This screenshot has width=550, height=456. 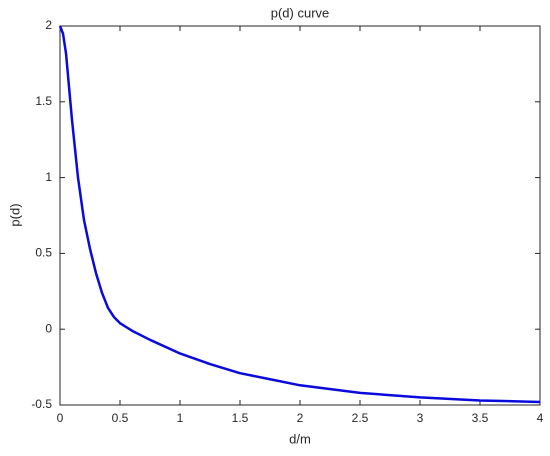 I want to click on x-tick-label: 4, so click(x=540, y=418).